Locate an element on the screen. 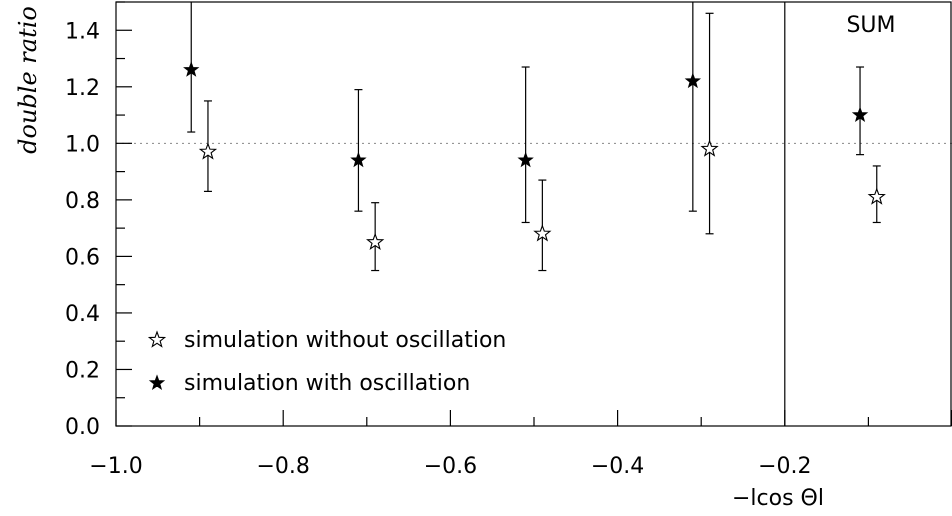 Image resolution: width=952 pixels, height=516 pixels. legend-label-with-oscillation: simulation with oscillation is located at coordinates (327, 383).